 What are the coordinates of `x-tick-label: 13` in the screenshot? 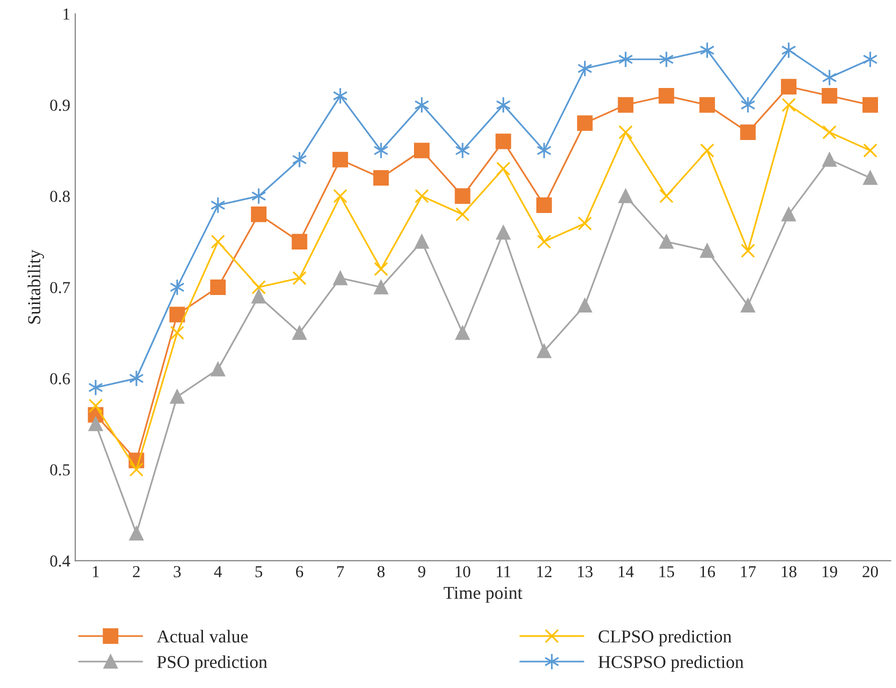 It's located at (585, 572).